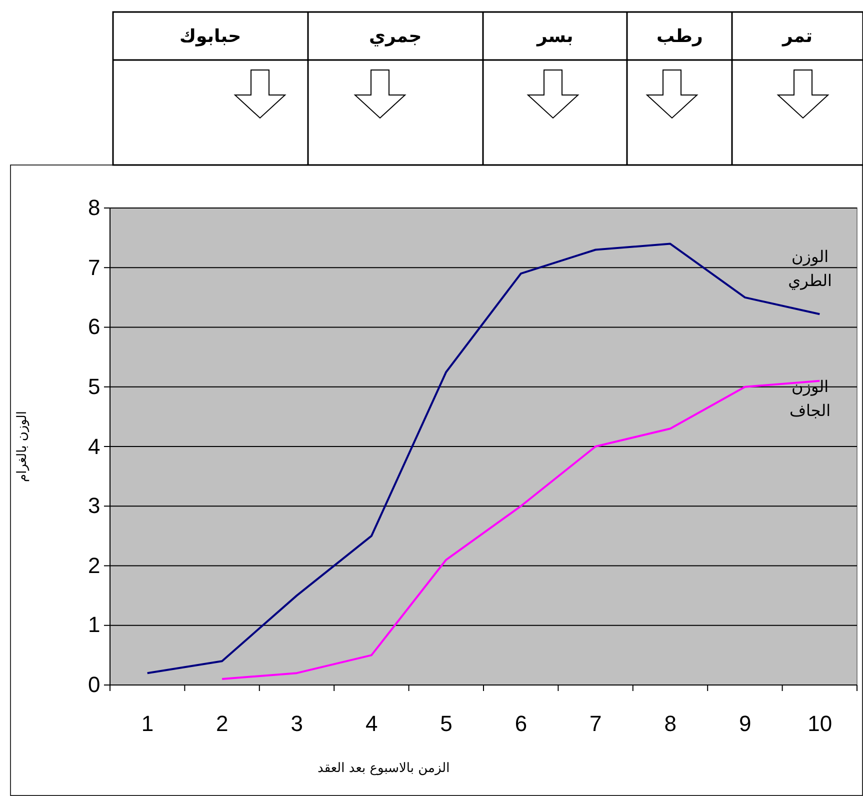  I want to click on x-tick-label: 3, so click(296, 724).